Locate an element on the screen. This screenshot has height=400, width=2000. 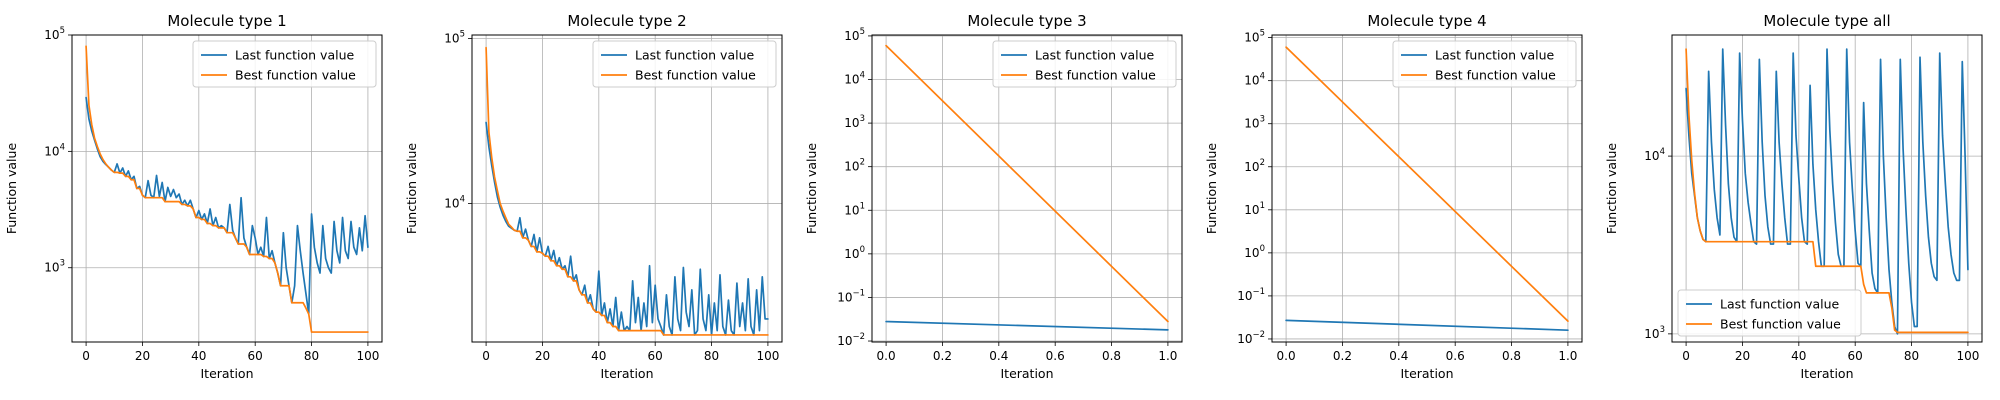
panel-title: Molecule type 1 is located at coordinates (226, 21).